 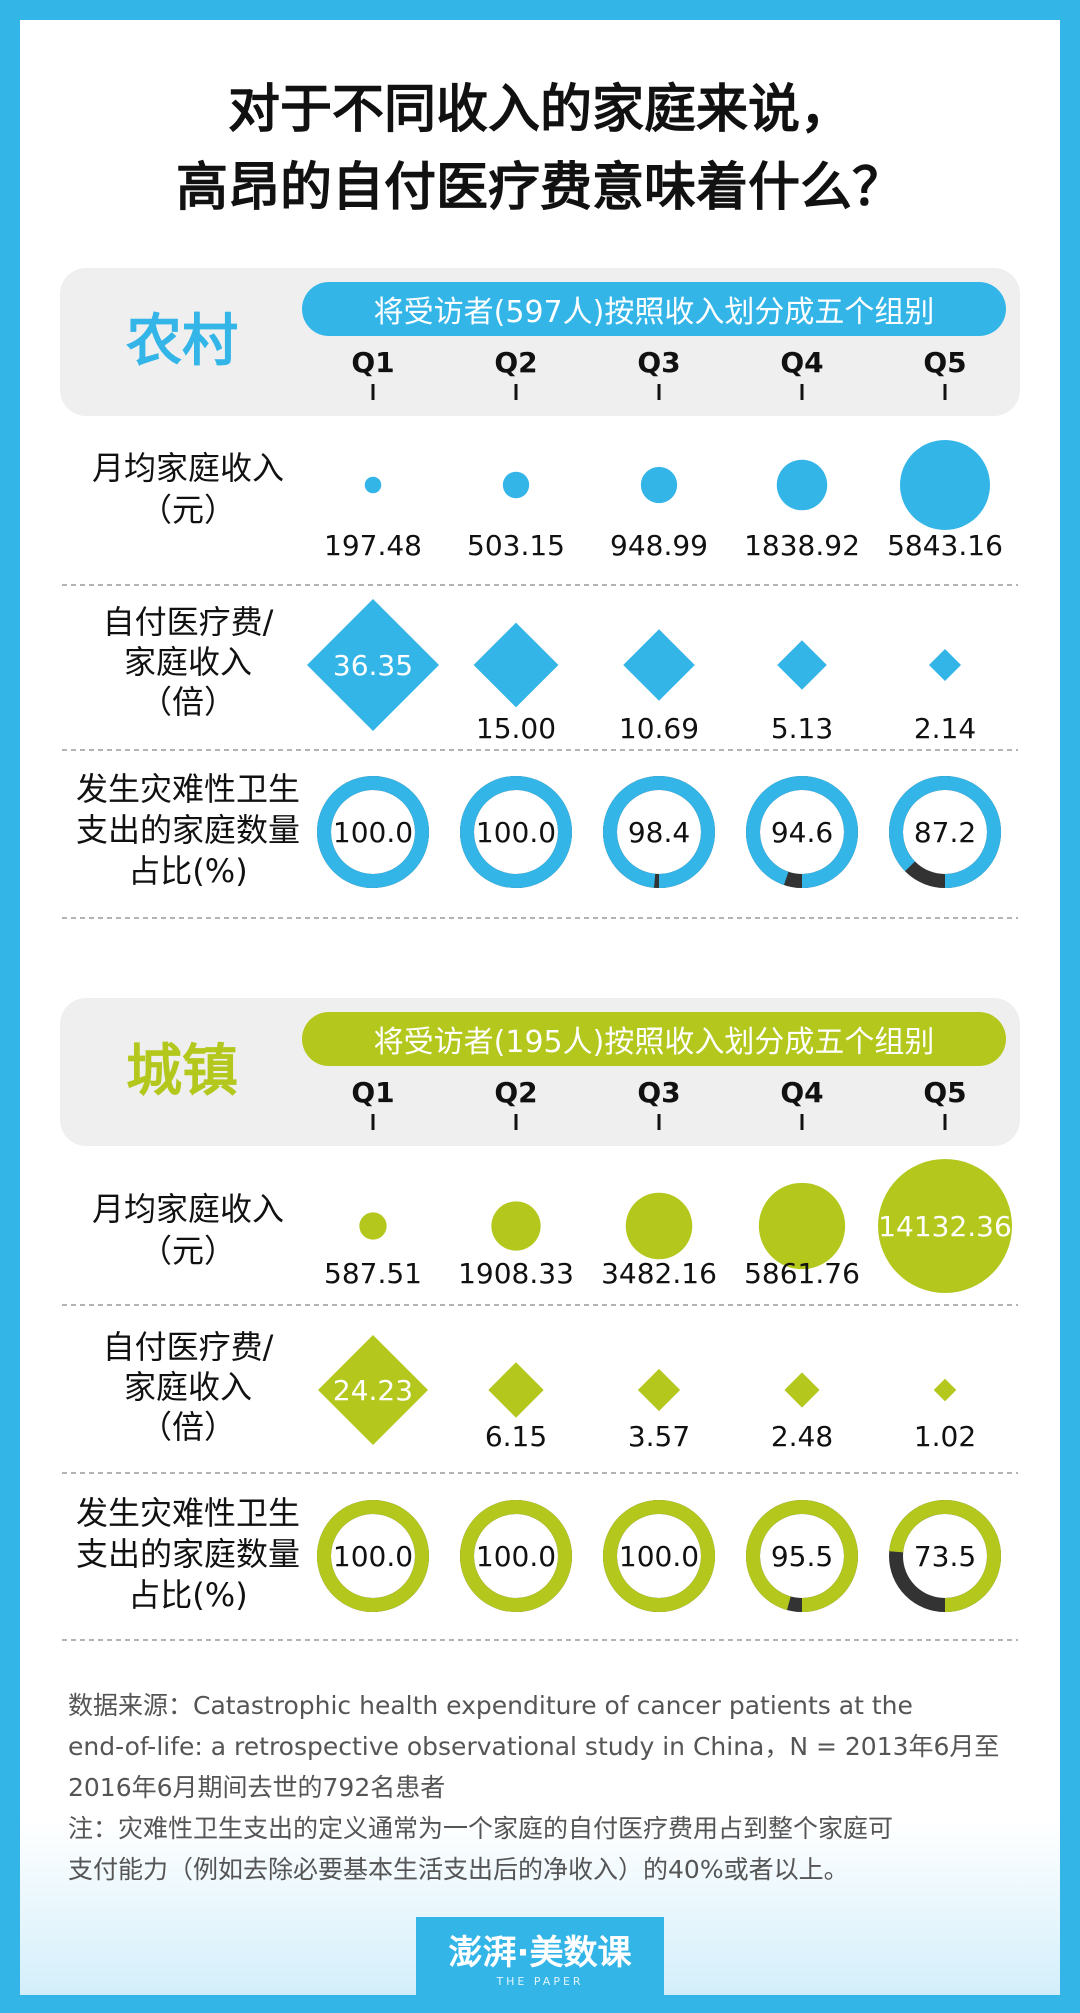 What do you see at coordinates (182, 341) in the screenshot?
I see `section-title-rural: 农村` at bounding box center [182, 341].